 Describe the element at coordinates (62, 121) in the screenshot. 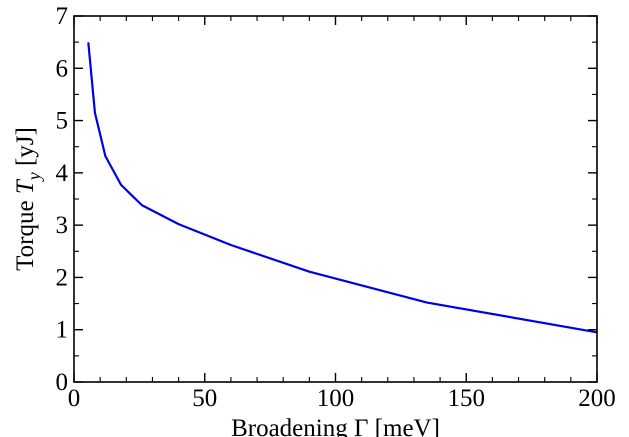

I see `y-tick-label-5: 5` at that location.